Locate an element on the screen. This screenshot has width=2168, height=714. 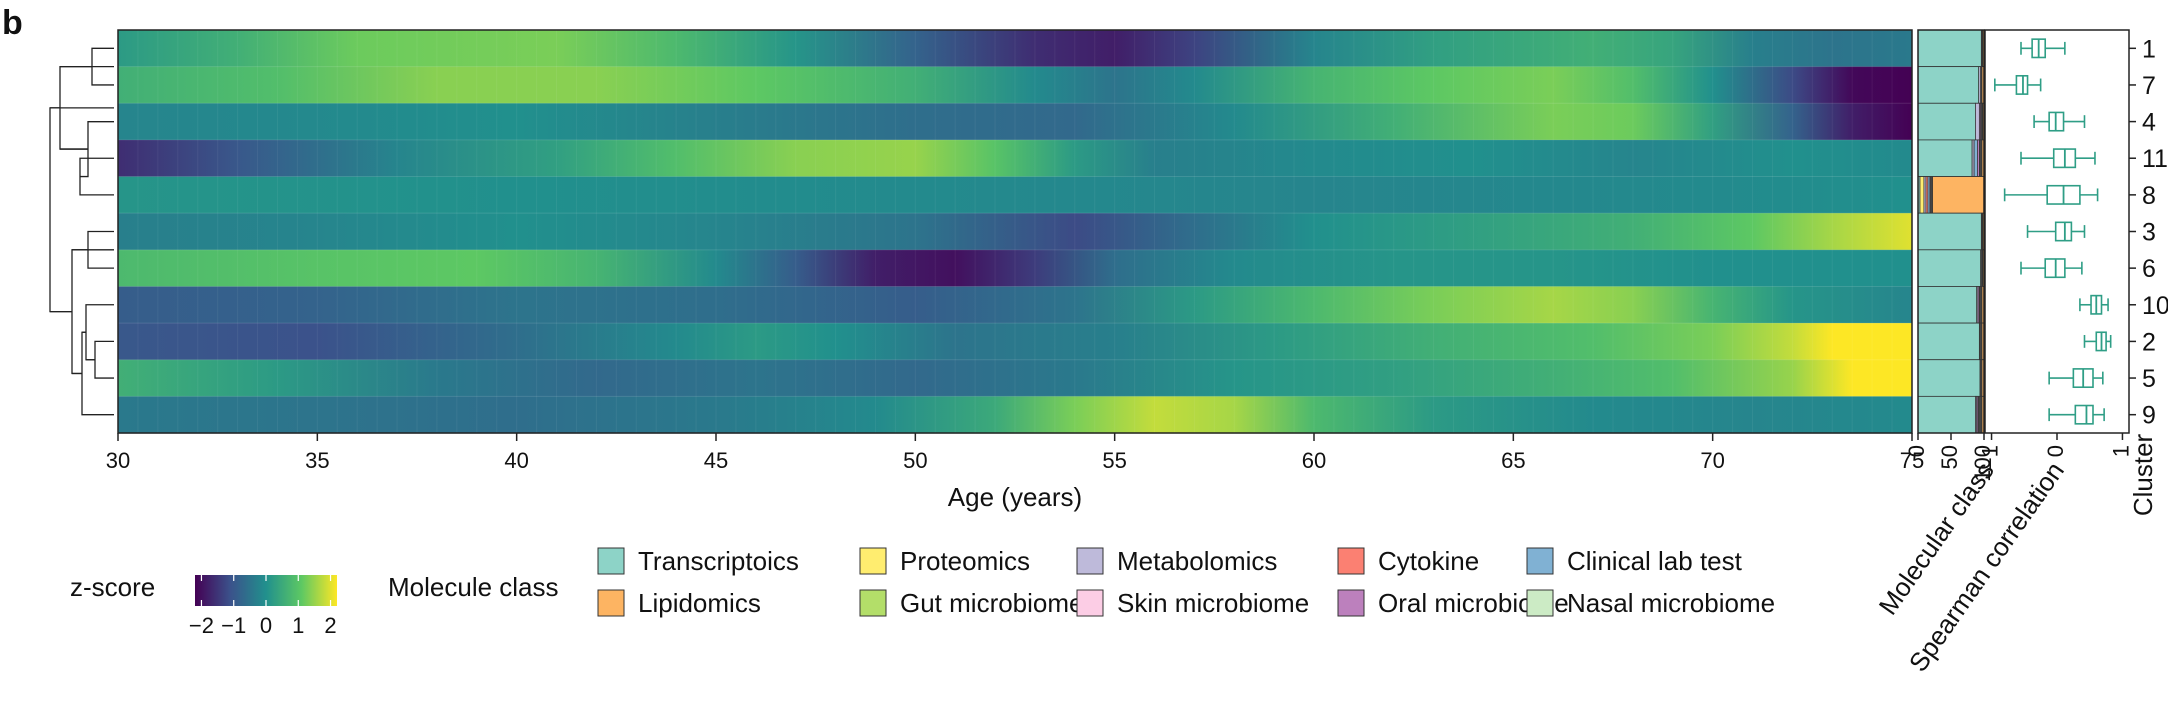
zscore-legend-title: z-score is located at coordinates (112, 587).